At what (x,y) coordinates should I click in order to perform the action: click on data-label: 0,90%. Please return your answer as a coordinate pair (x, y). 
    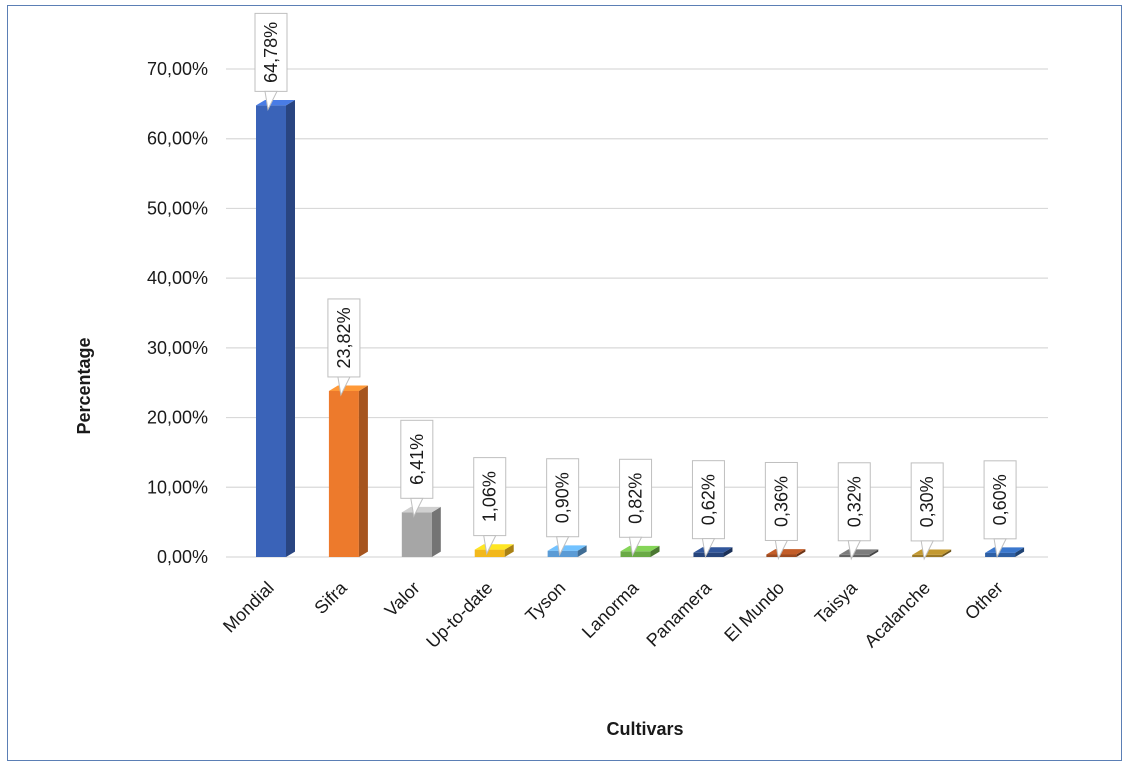
    Looking at the image, I should click on (563, 507).